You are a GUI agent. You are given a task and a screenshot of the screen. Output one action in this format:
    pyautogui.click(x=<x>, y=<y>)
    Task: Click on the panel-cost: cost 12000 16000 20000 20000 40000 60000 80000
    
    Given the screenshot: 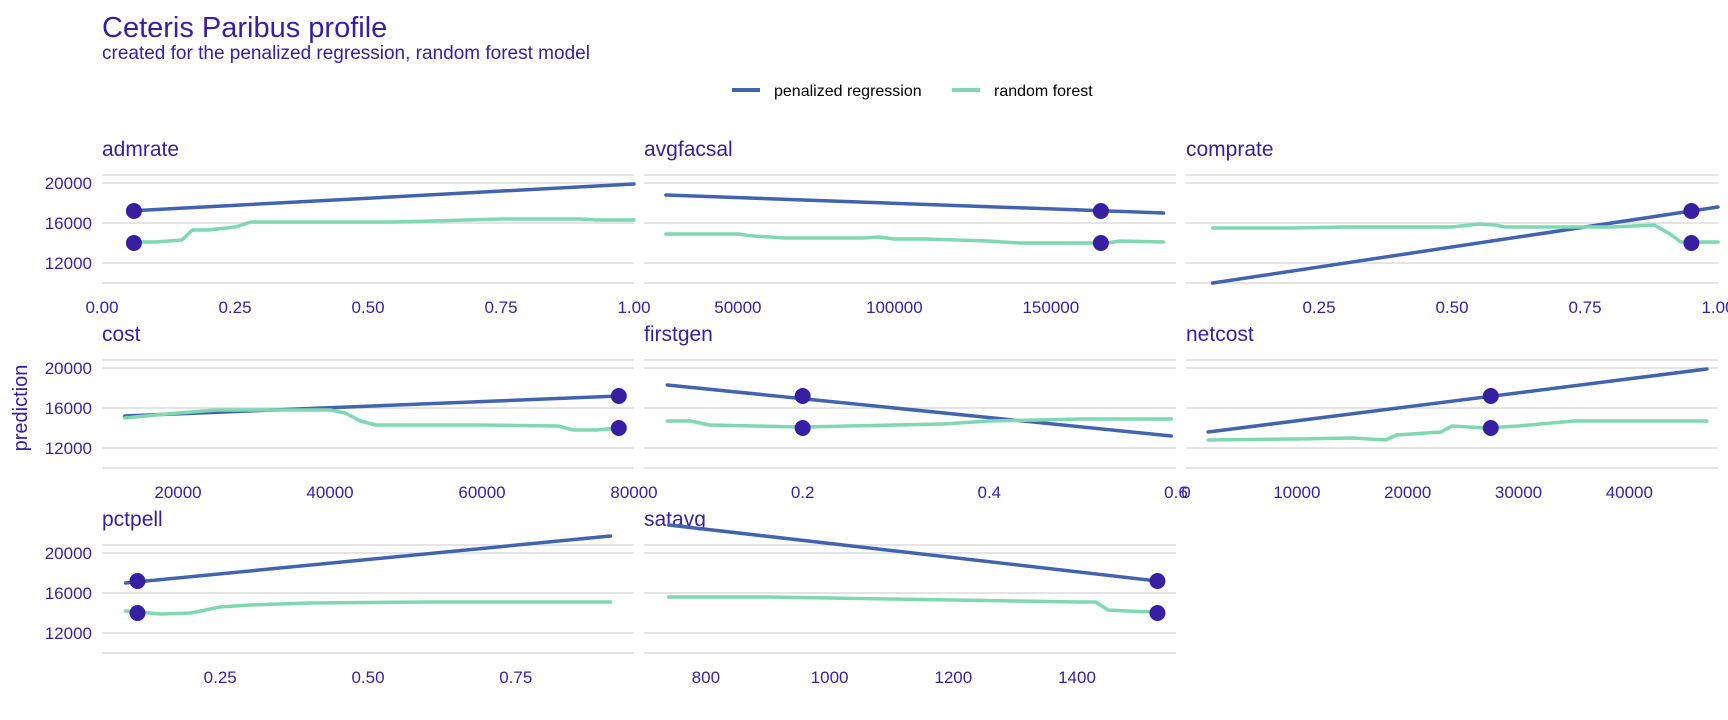 What is the action you would take?
    pyautogui.click(x=351, y=412)
    